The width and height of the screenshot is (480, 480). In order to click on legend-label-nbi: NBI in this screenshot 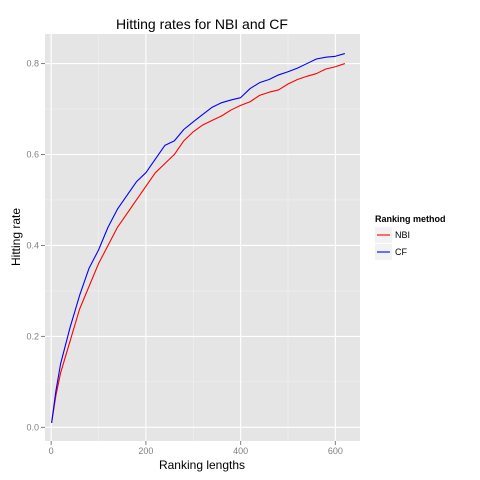, I will do `click(402, 235)`.